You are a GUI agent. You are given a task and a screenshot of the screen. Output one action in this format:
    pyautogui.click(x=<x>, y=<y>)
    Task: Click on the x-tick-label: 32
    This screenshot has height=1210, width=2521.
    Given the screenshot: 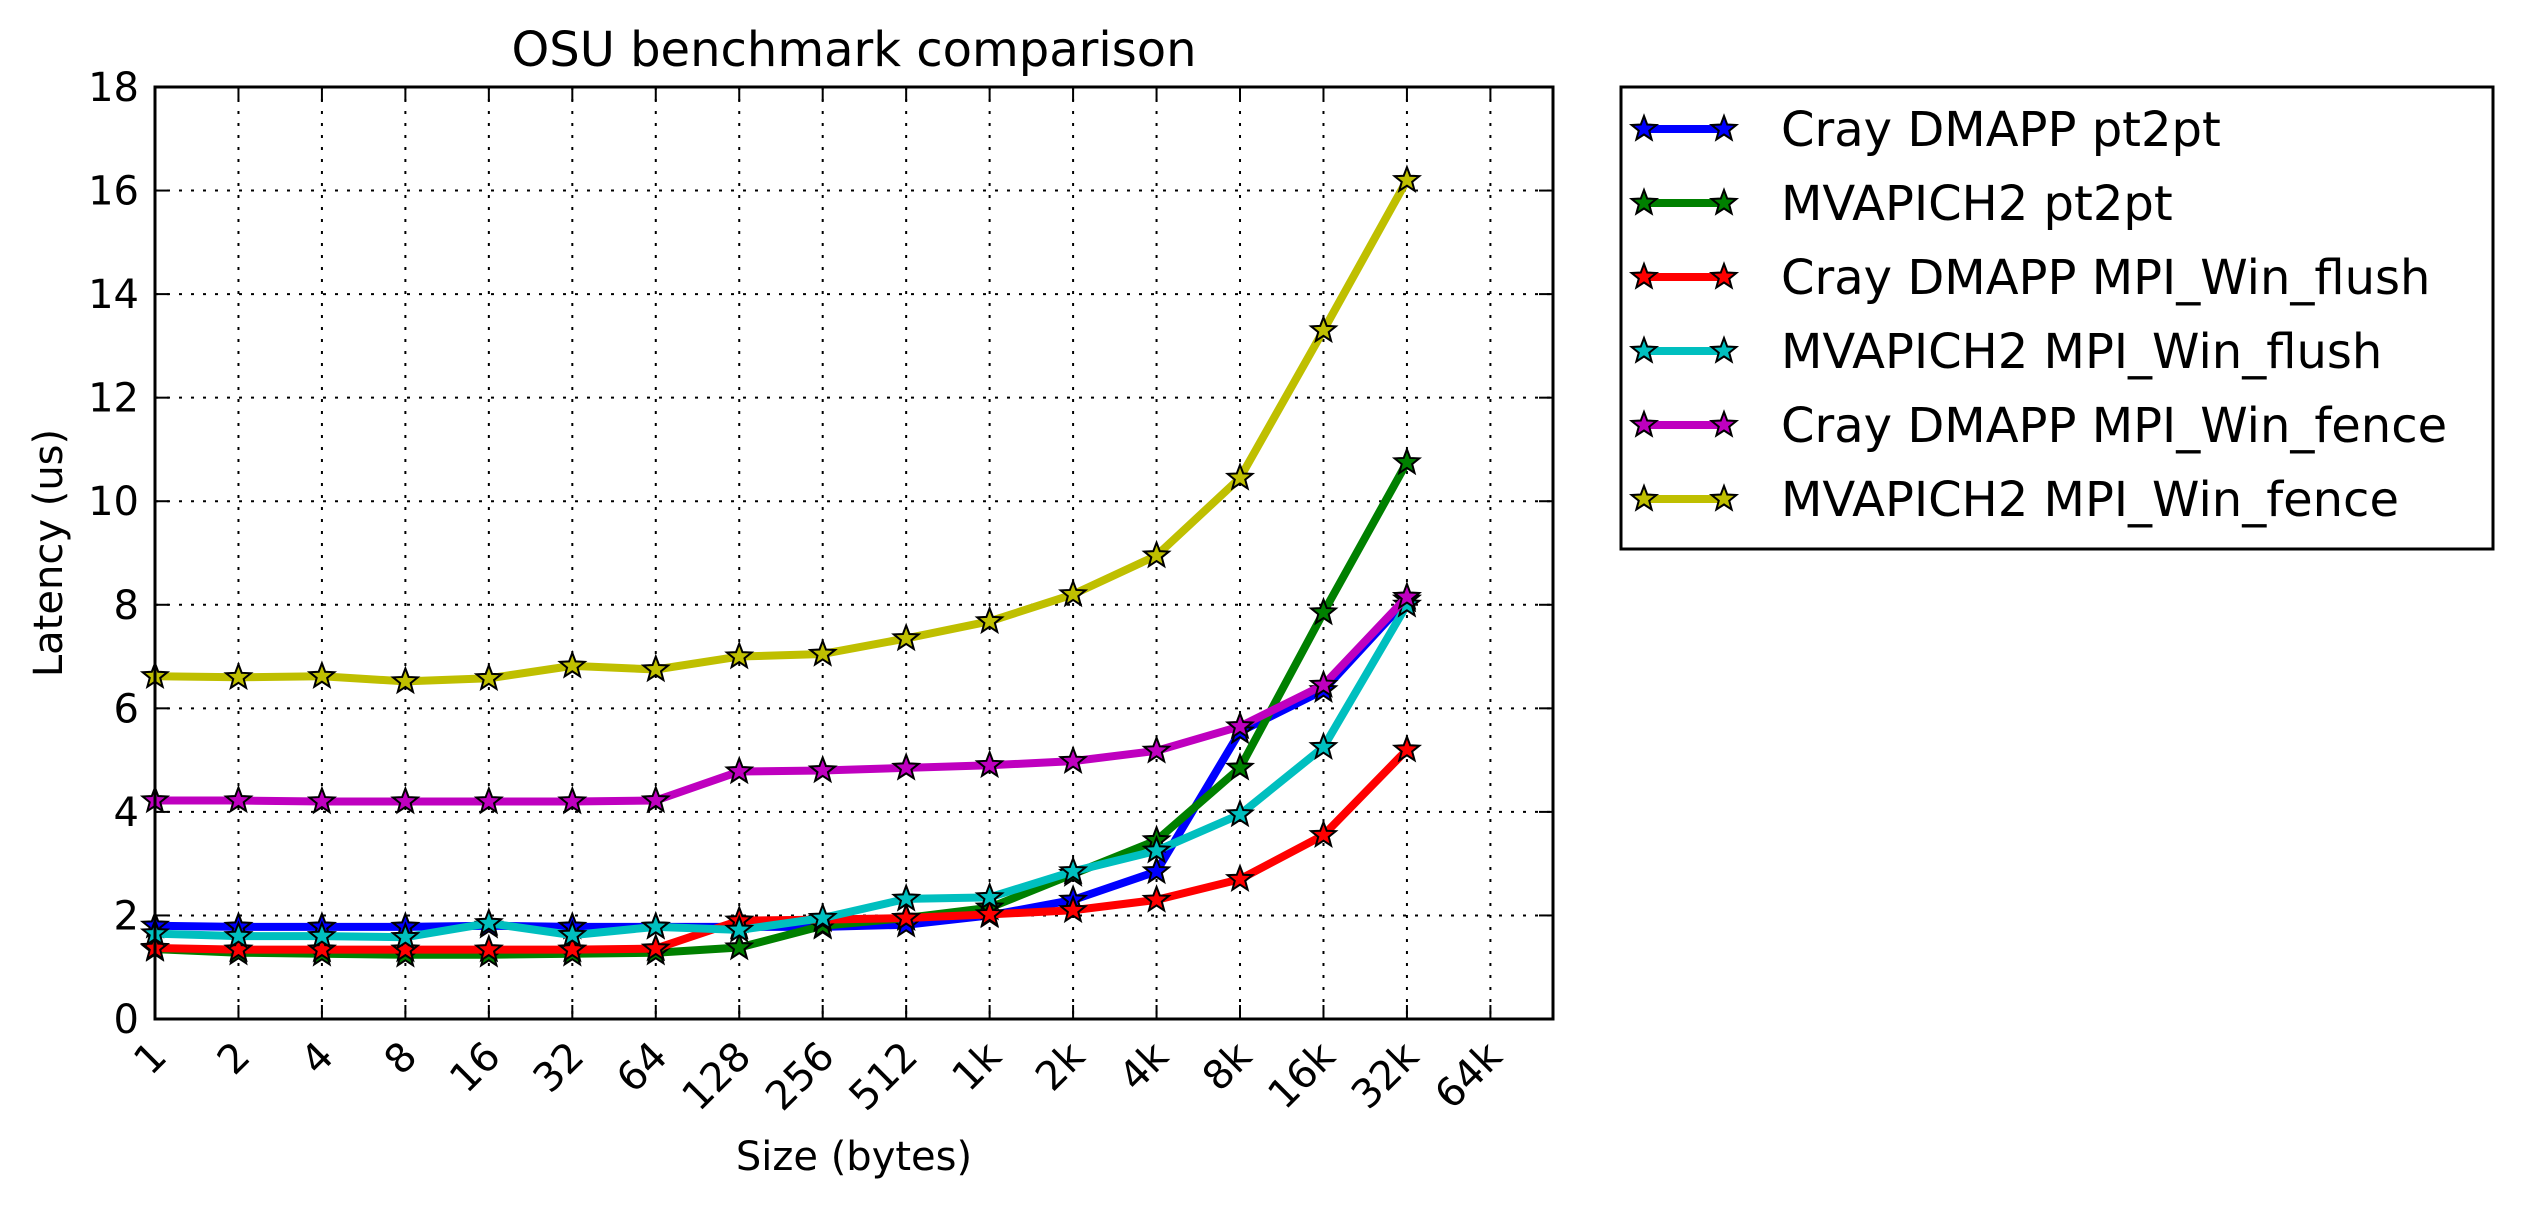 What is the action you would take?
    pyautogui.click(x=559, y=1067)
    